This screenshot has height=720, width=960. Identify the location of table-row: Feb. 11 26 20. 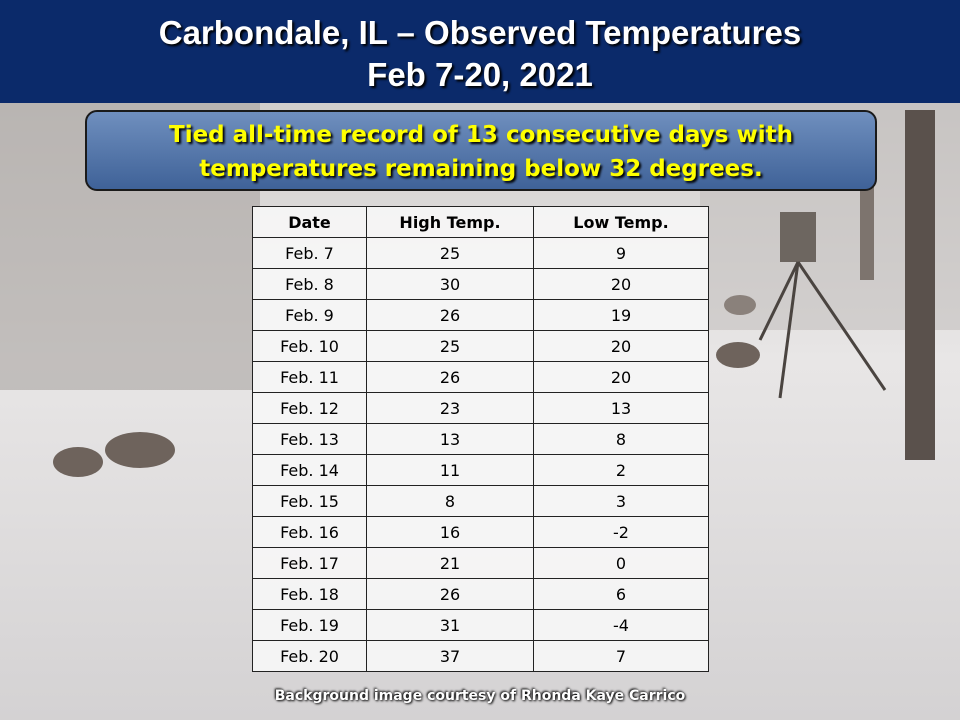
(480, 377).